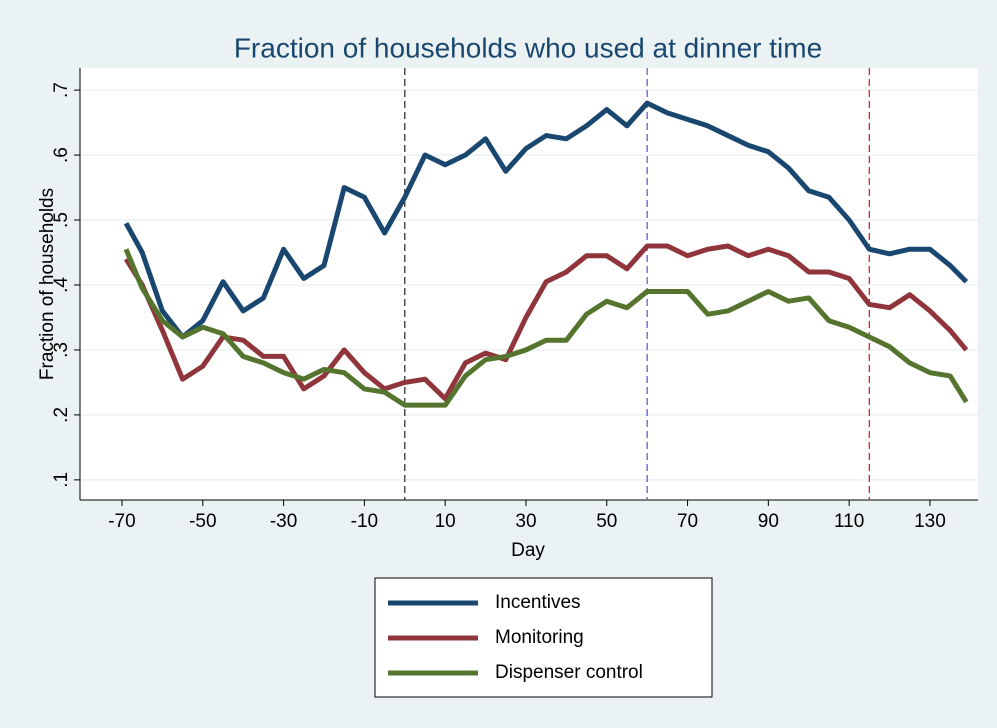 This screenshot has width=997, height=728. What do you see at coordinates (61, 415) in the screenshot?
I see `y-tick-label: .2` at bounding box center [61, 415].